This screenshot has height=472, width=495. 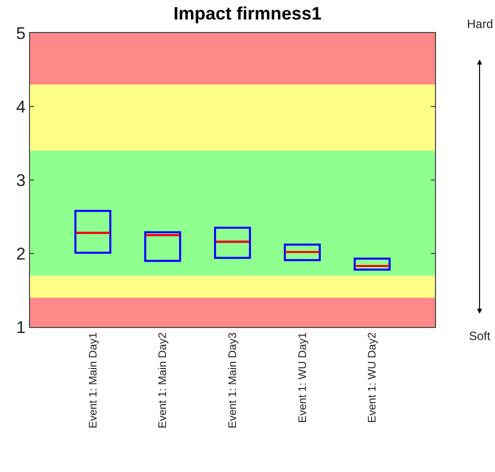 I want to click on text: Hard, so click(x=480, y=24).